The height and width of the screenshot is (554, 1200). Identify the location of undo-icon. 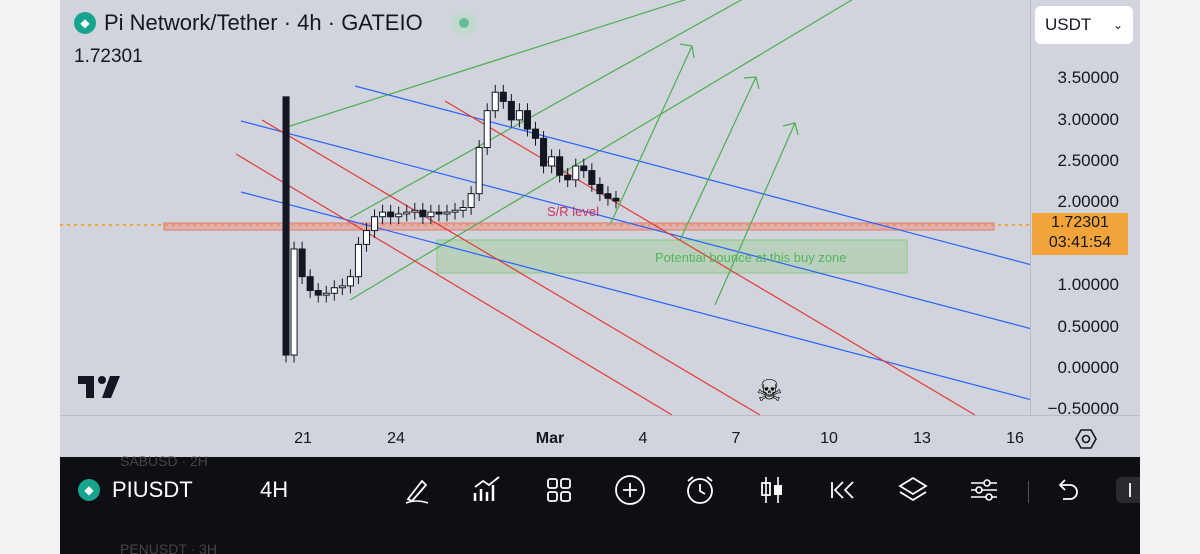
(1067, 490).